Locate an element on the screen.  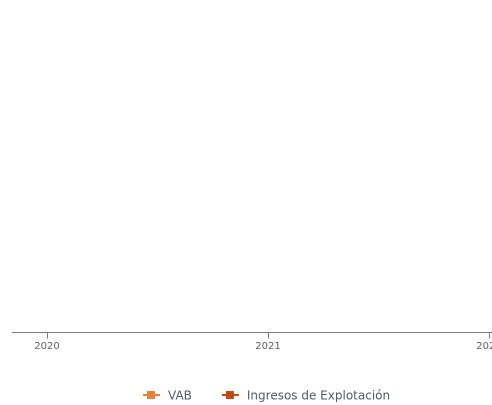
x-tick-label: 2022 is located at coordinates (484, 346).